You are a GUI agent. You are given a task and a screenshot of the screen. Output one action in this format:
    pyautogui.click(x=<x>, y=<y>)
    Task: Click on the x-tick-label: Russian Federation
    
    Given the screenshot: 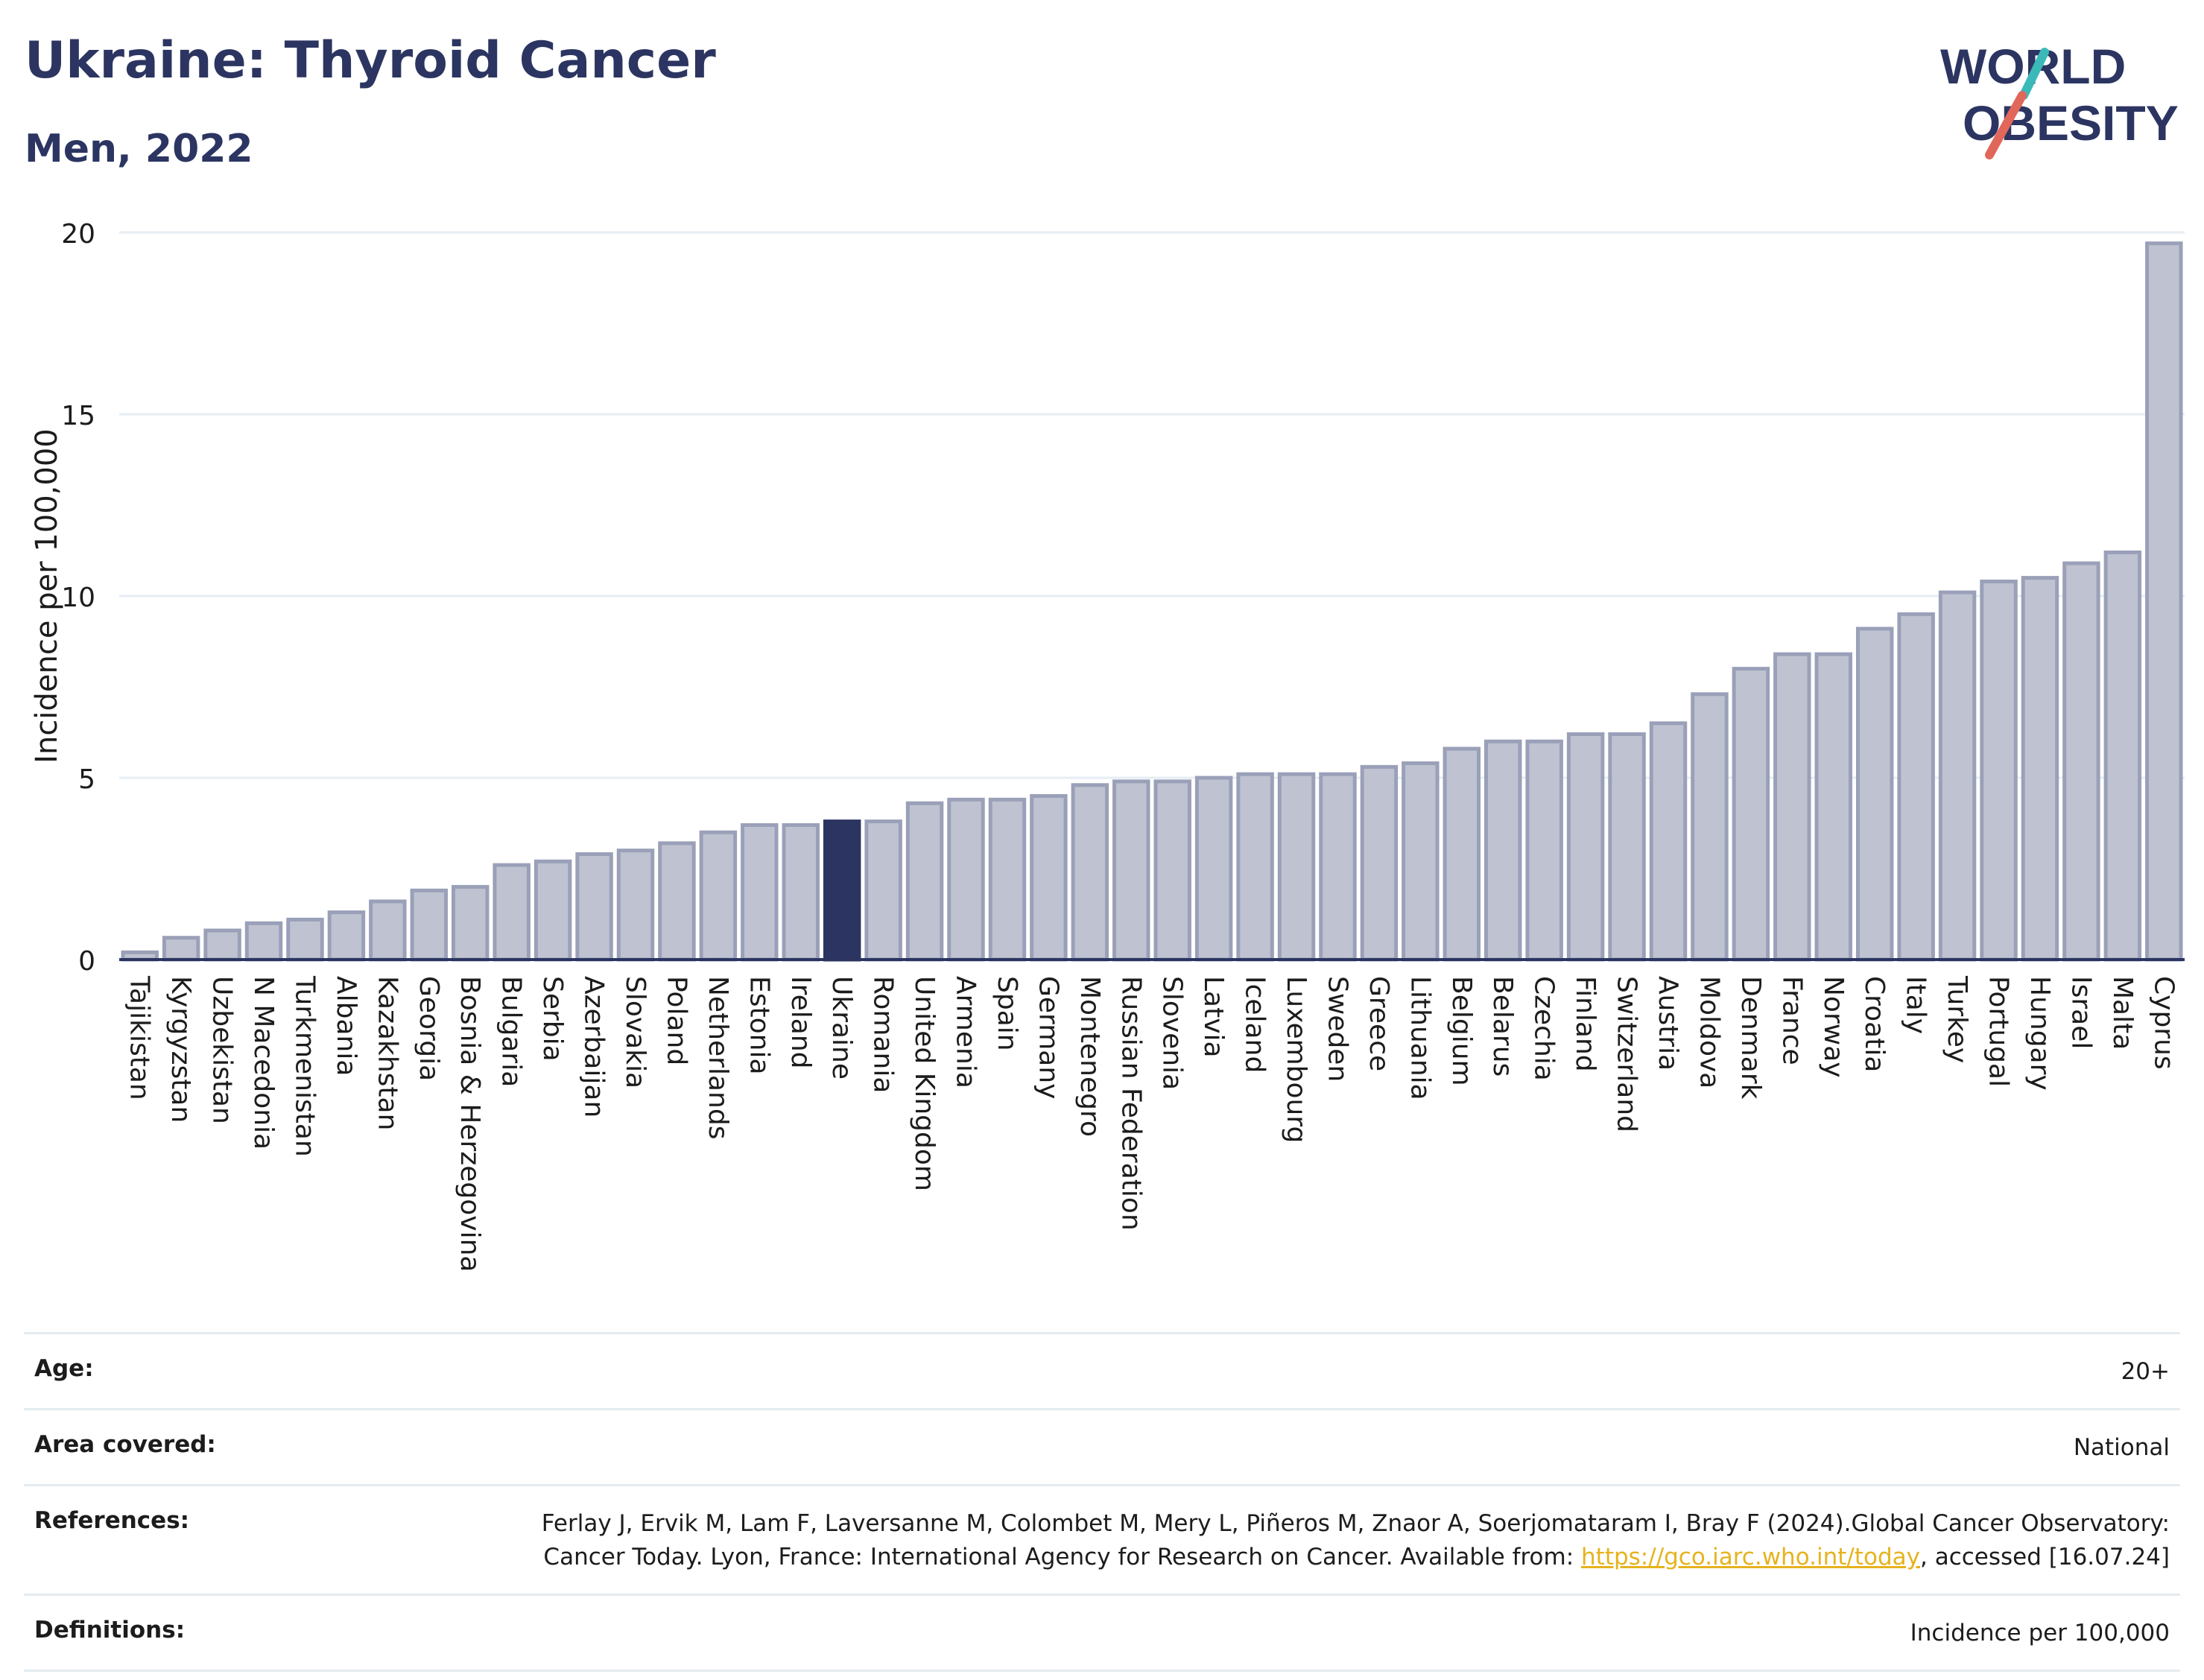 What is the action you would take?
    pyautogui.click(x=1130, y=1103)
    